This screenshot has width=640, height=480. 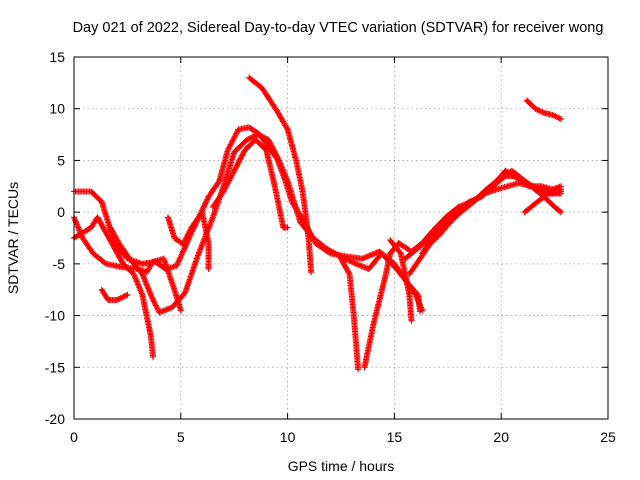 What do you see at coordinates (61, 160) in the screenshot?
I see `y-tick-label: 5` at bounding box center [61, 160].